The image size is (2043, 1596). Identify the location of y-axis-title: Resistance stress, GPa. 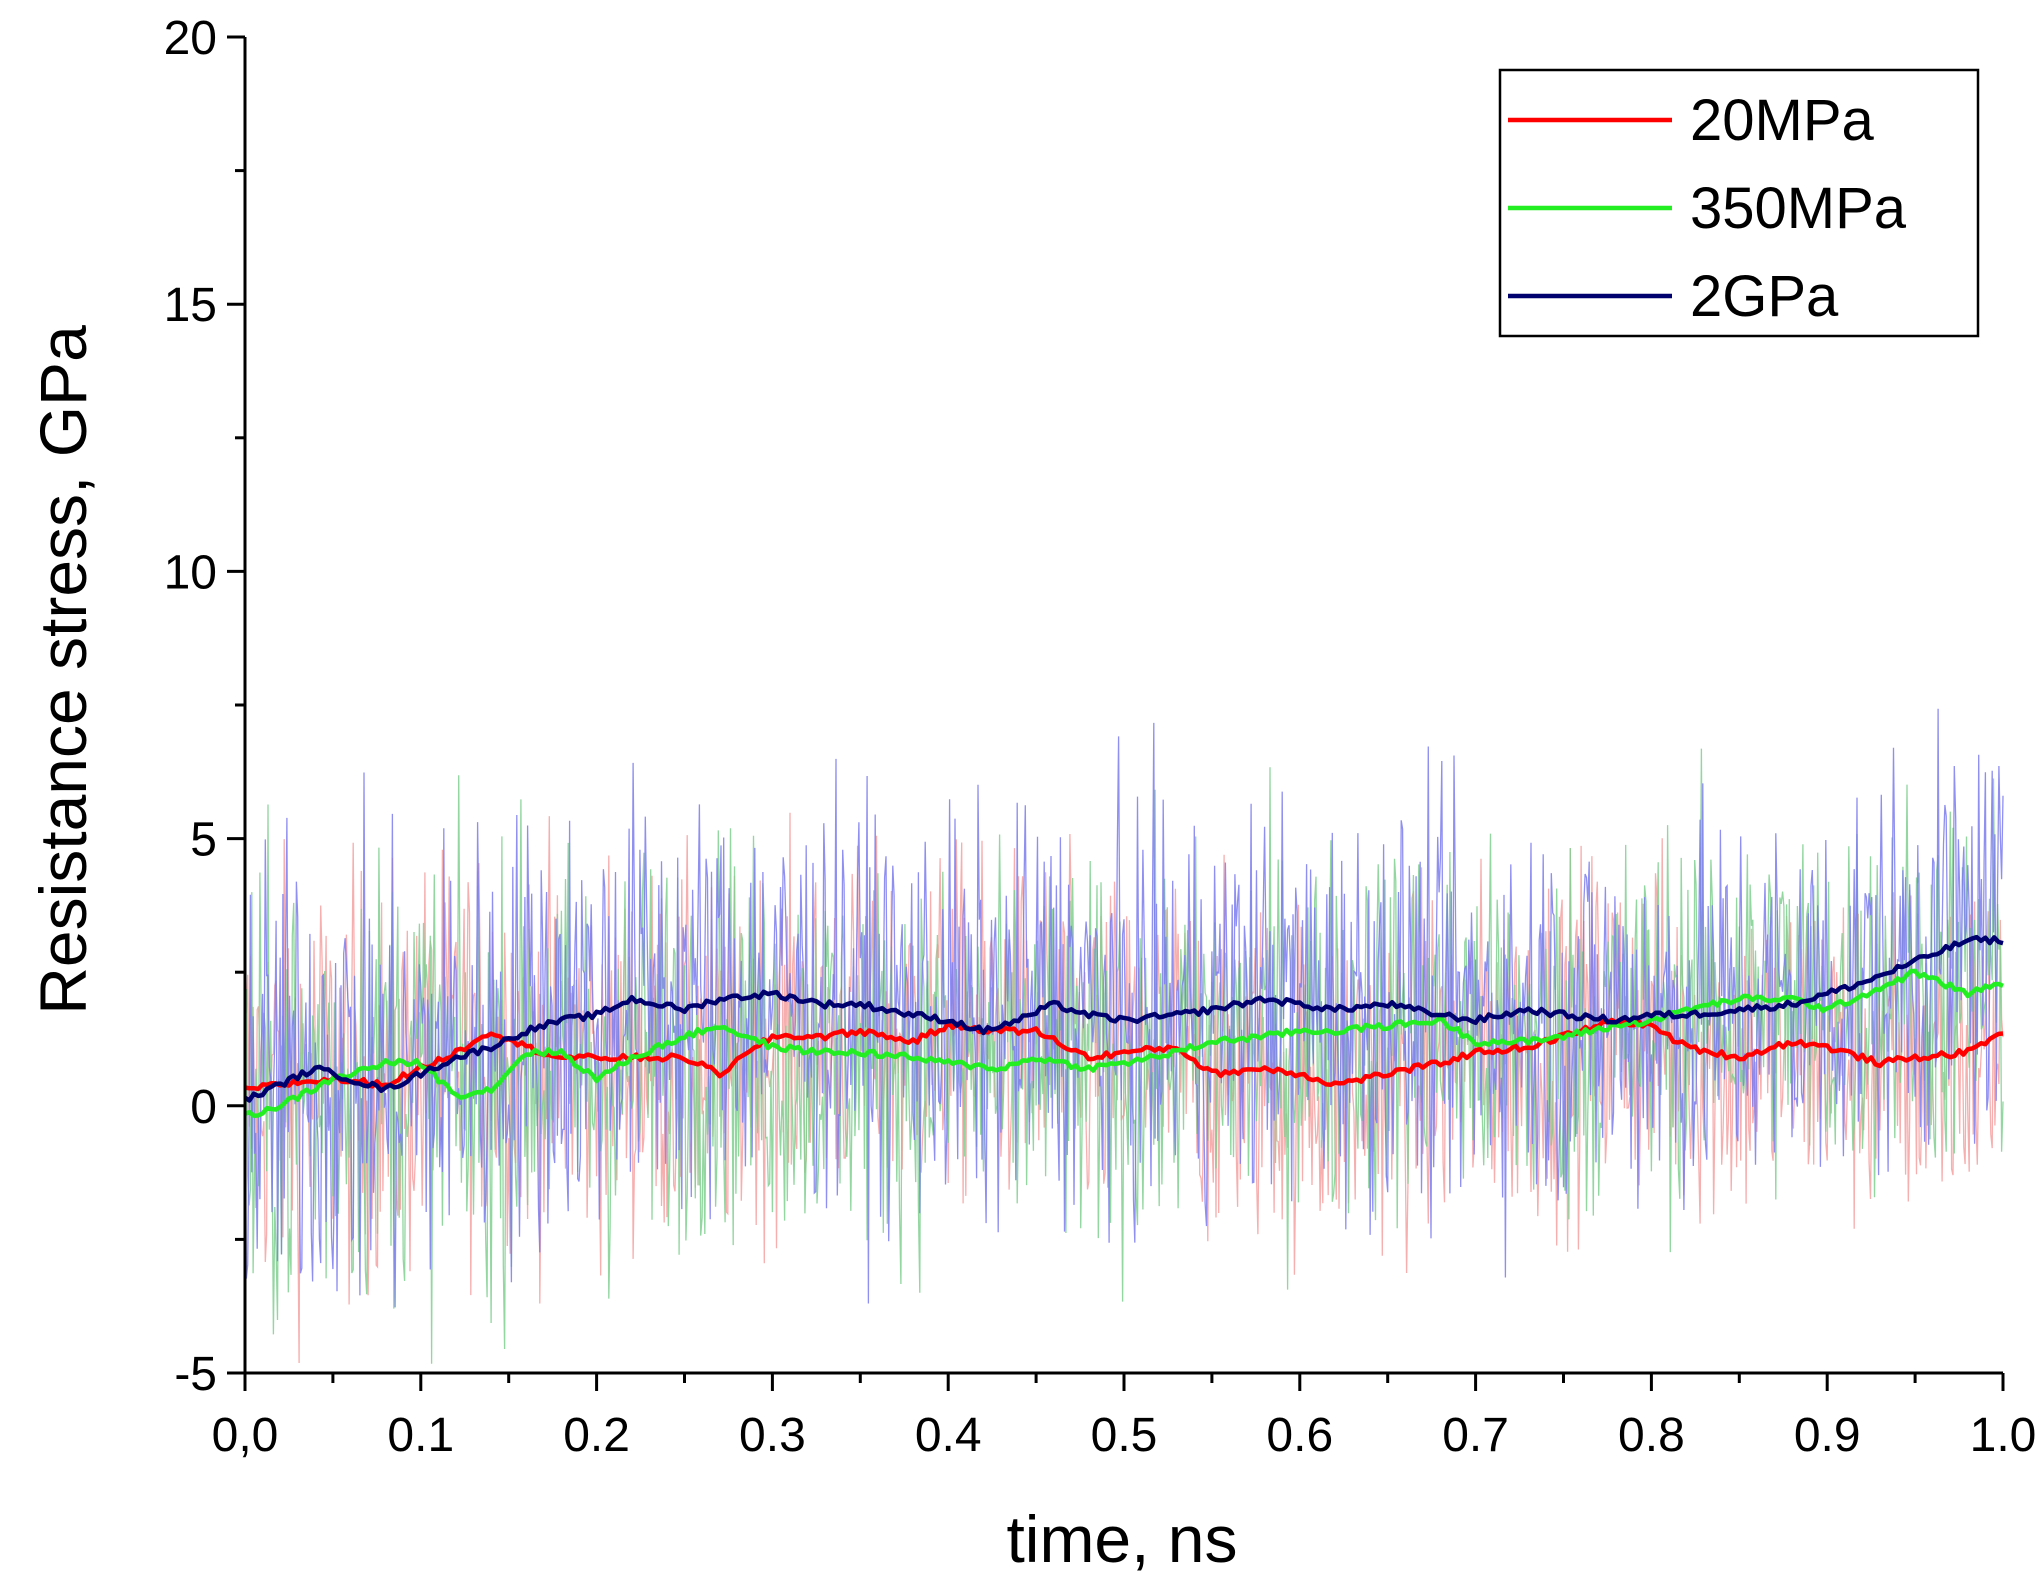
(63, 670).